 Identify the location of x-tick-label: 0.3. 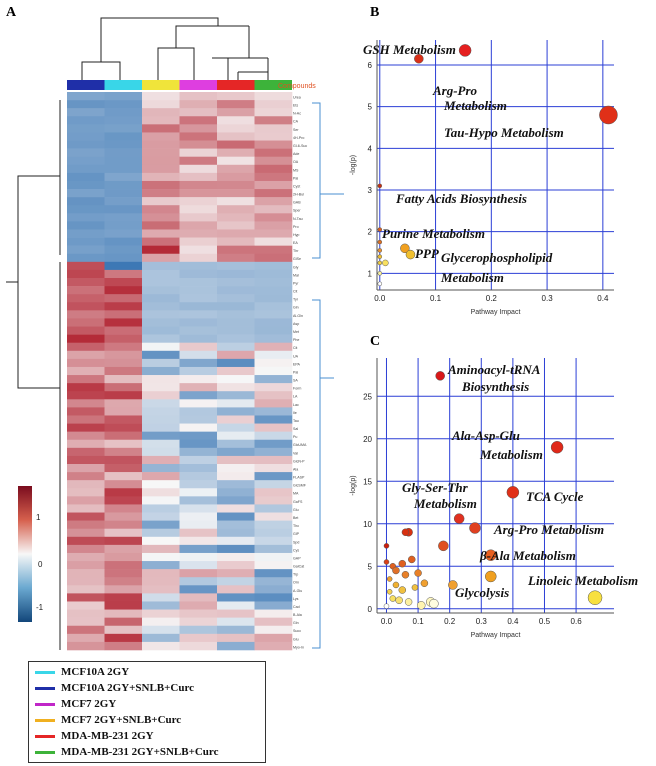
(548, 298).